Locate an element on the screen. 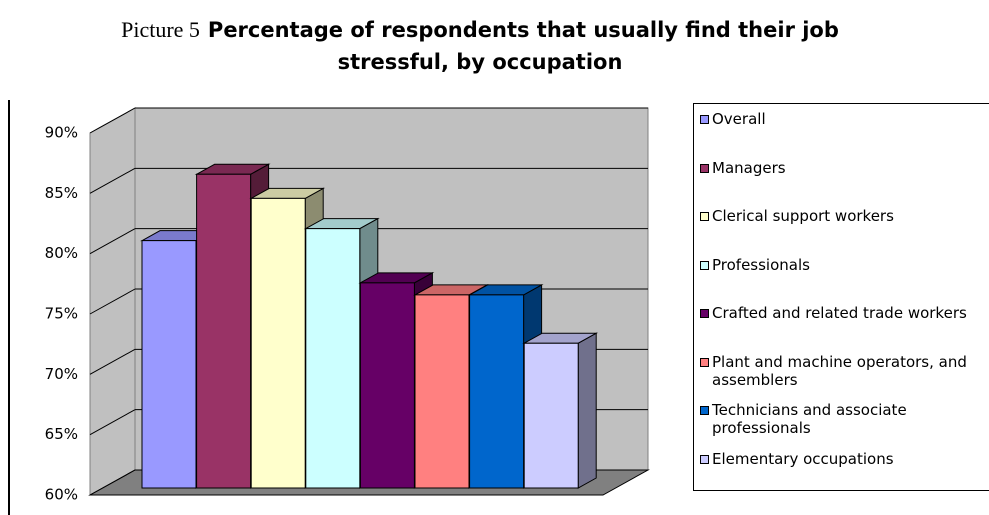 This screenshot has height=515, width=989. legend-label: Managers is located at coordinates (749, 167).